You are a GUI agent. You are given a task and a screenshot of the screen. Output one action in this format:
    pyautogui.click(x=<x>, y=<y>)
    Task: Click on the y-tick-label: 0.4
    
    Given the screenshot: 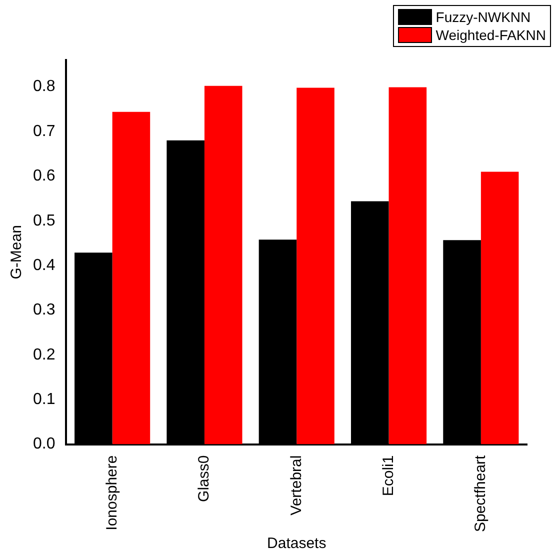 What is the action you would take?
    pyautogui.click(x=44, y=265)
    